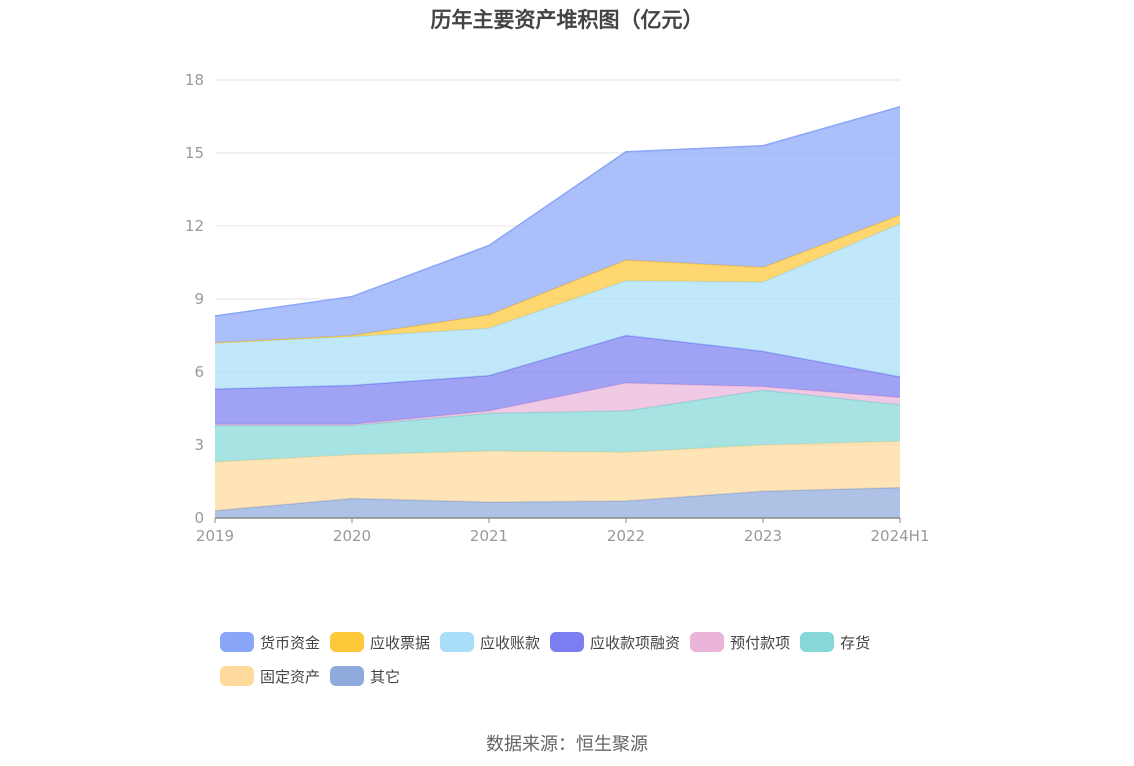 The image size is (1134, 766). Describe the element at coordinates (199, 299) in the screenshot. I see `y-tick-label: 9` at that location.